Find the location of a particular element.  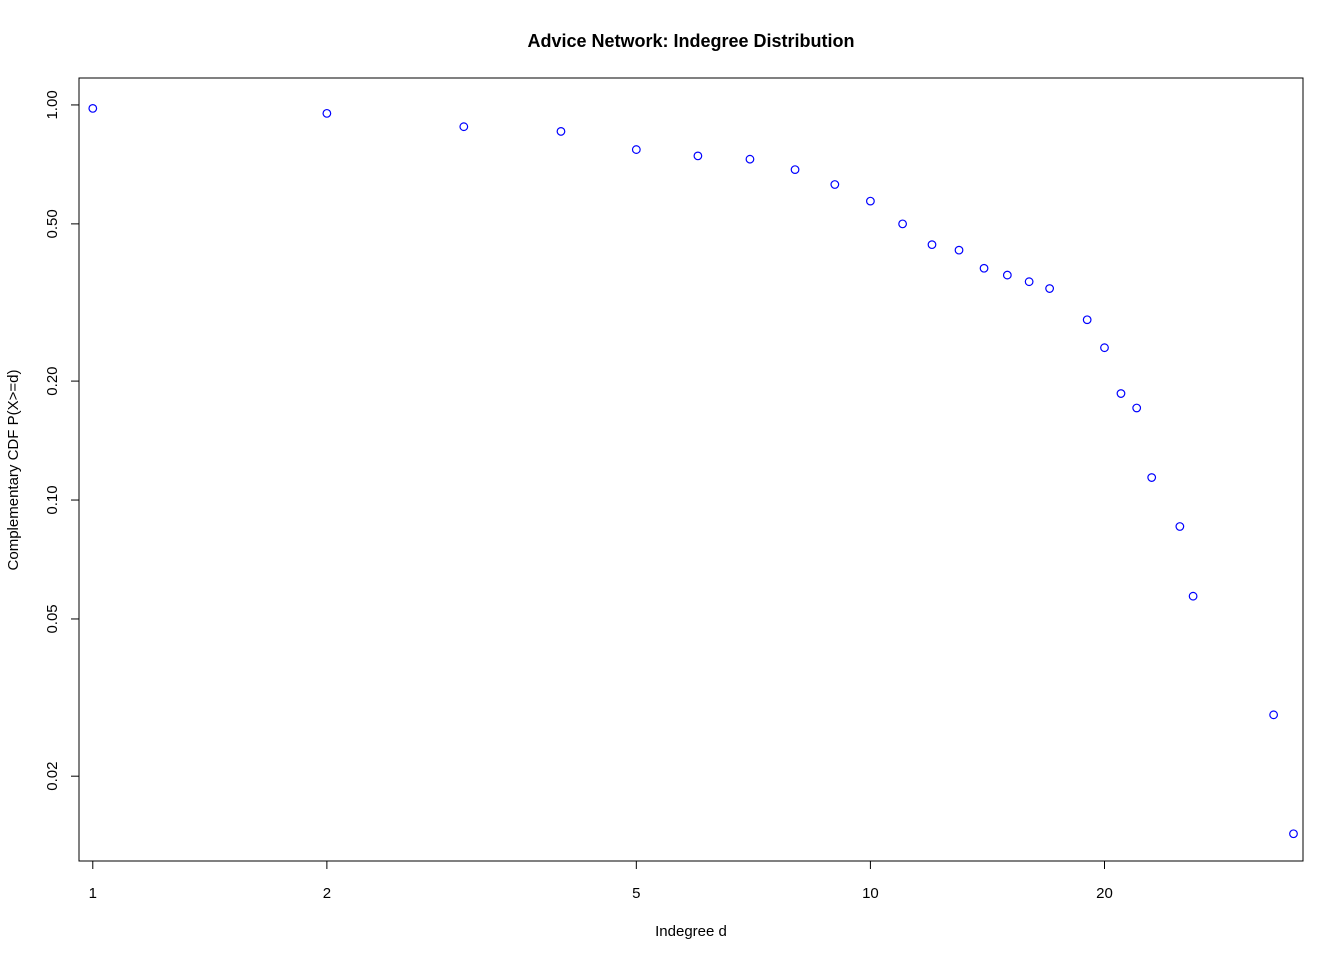

y-tick-label: 0.05 is located at coordinates (52, 618).